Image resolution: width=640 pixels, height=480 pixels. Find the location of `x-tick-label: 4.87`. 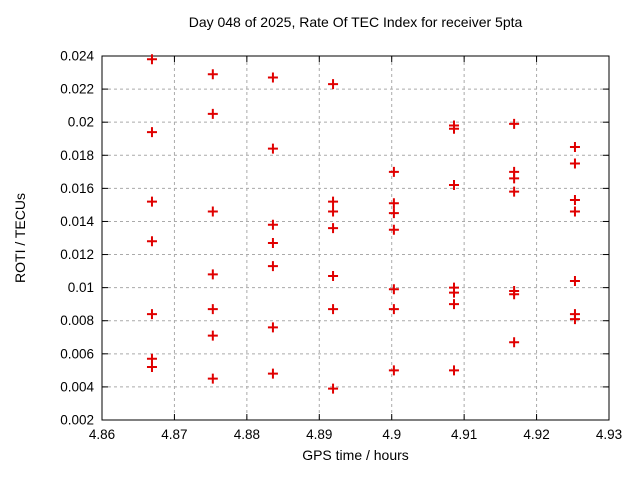

x-tick-label: 4.87 is located at coordinates (174, 434).